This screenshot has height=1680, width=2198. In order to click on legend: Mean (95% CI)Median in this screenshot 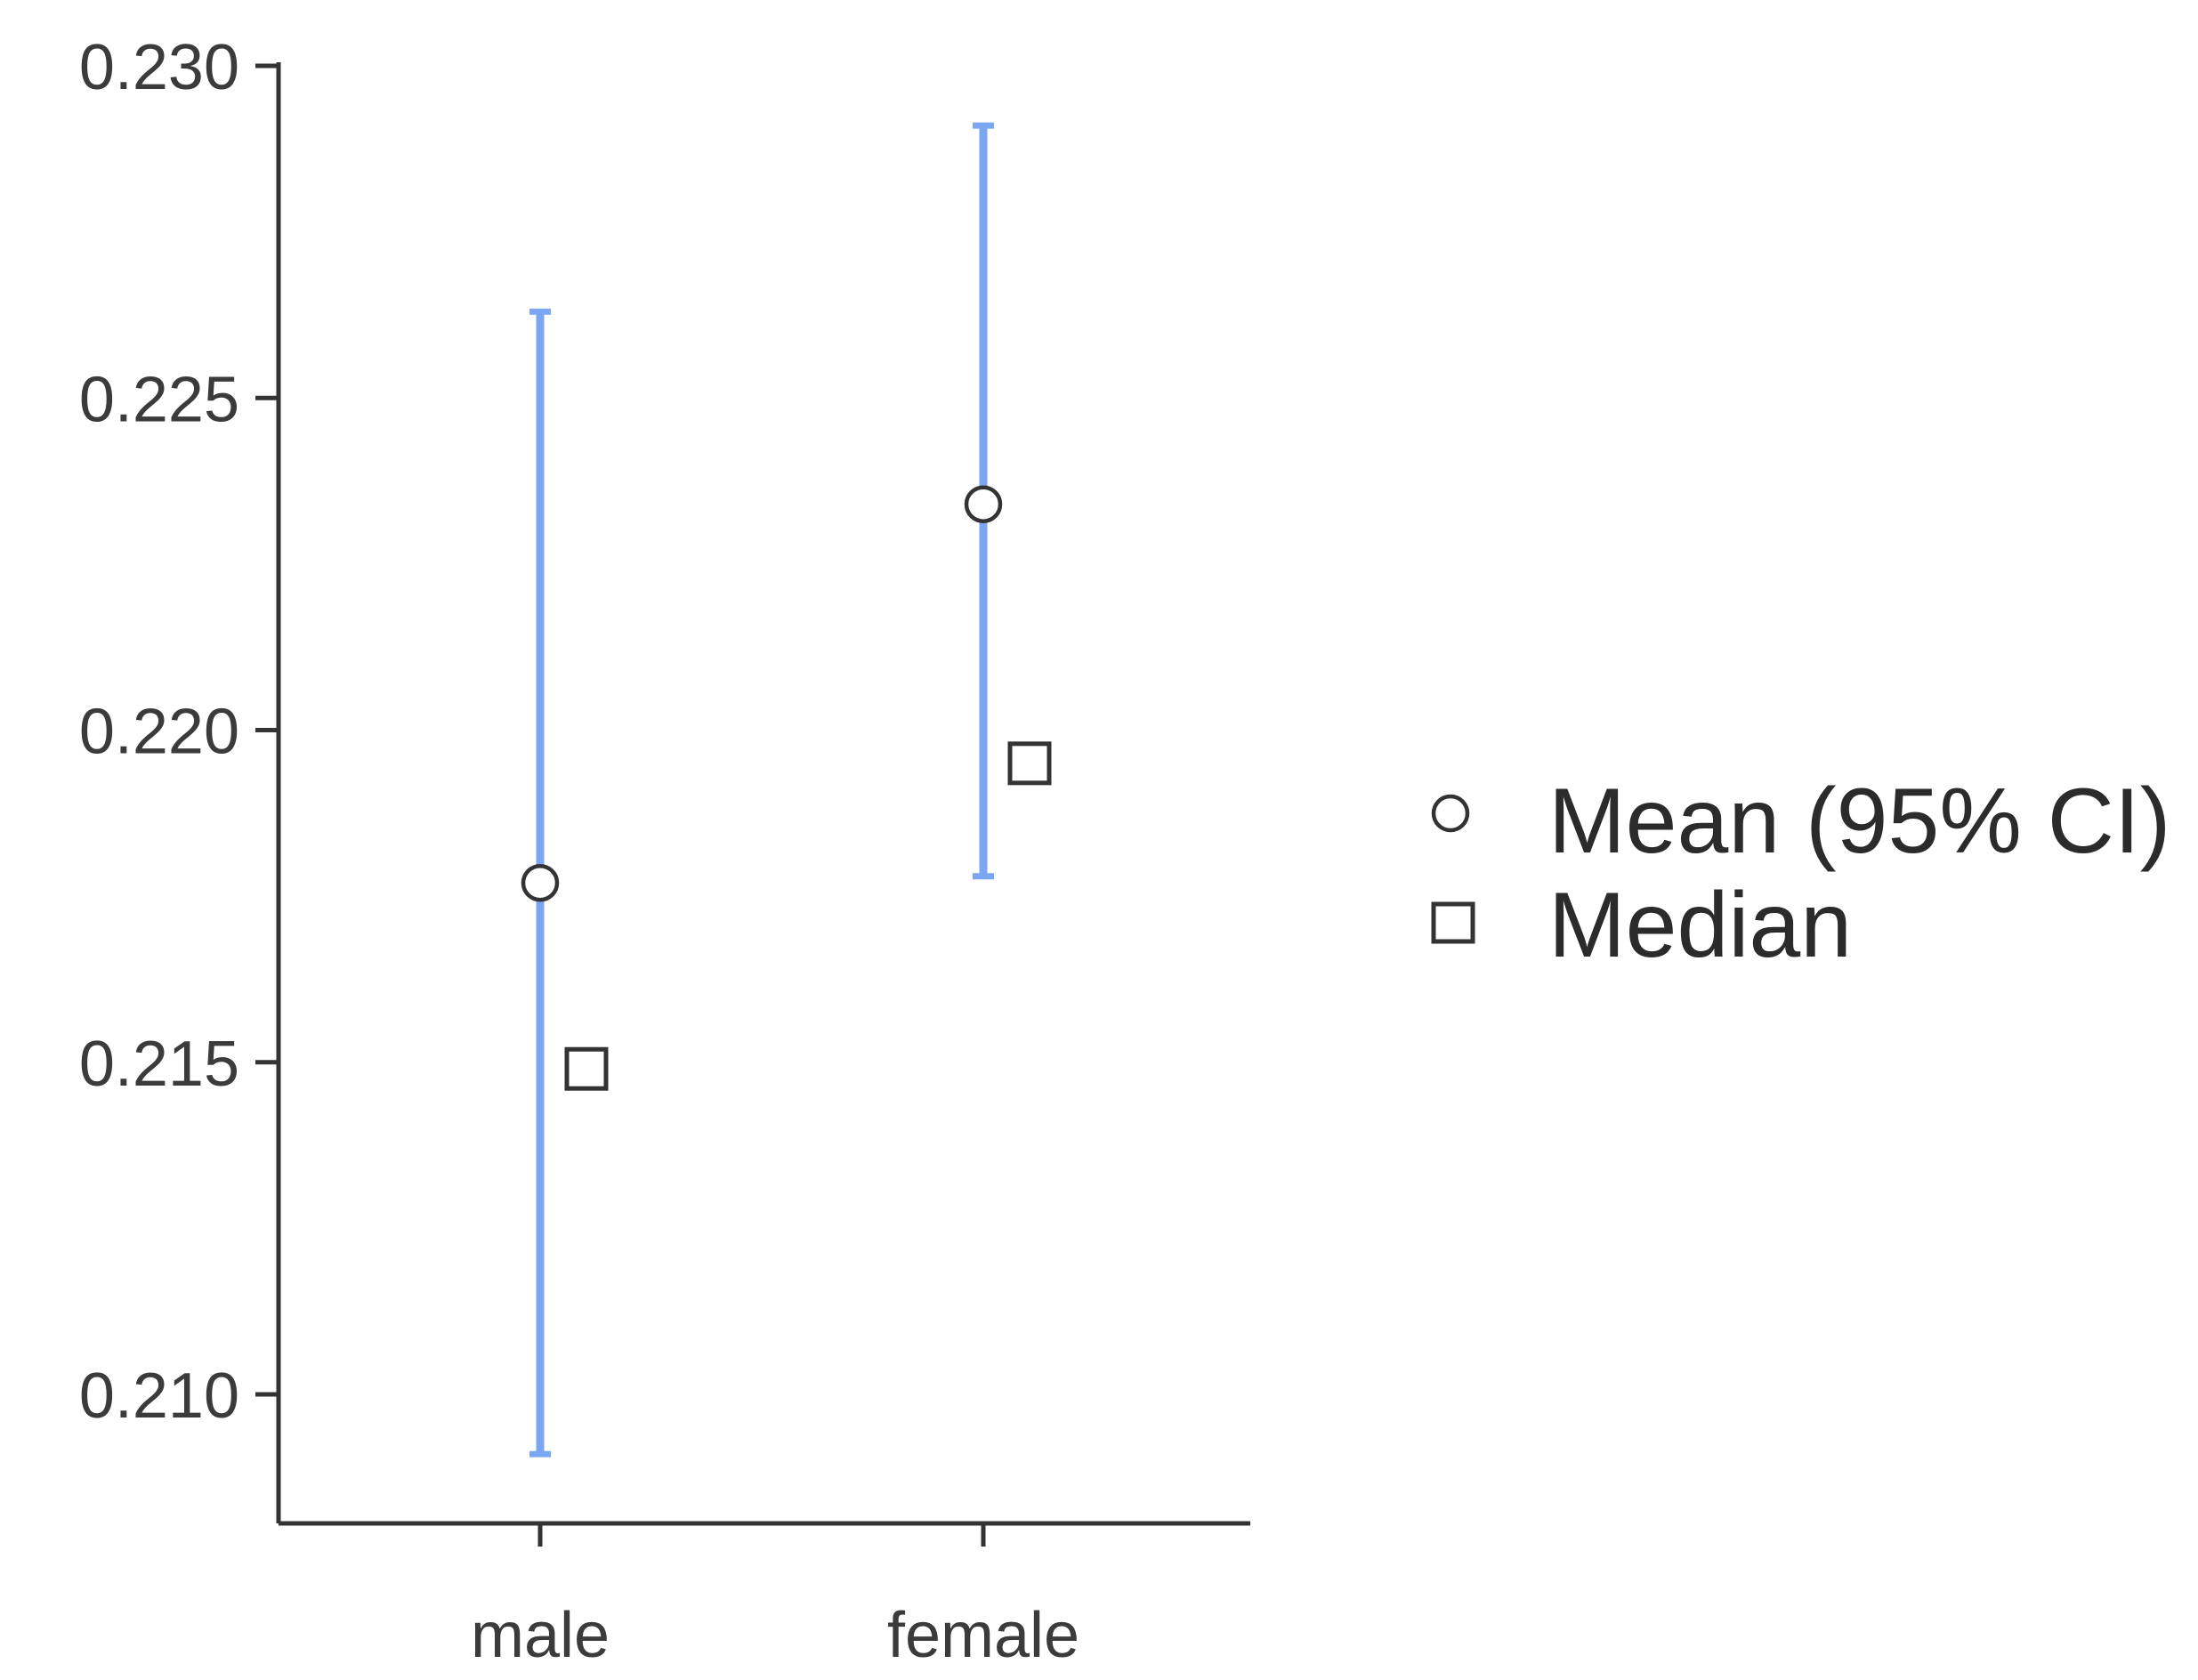, I will do `click(1800, 873)`.